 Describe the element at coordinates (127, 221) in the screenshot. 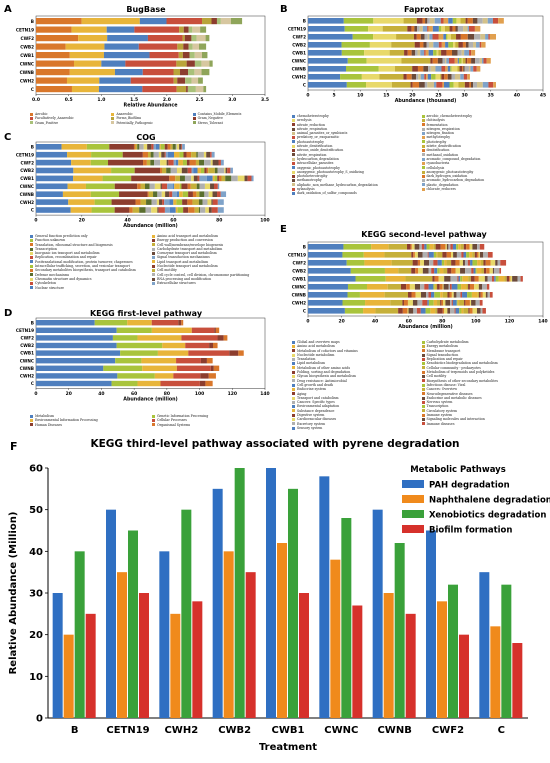

I see `x-tick-label: 40` at that location.